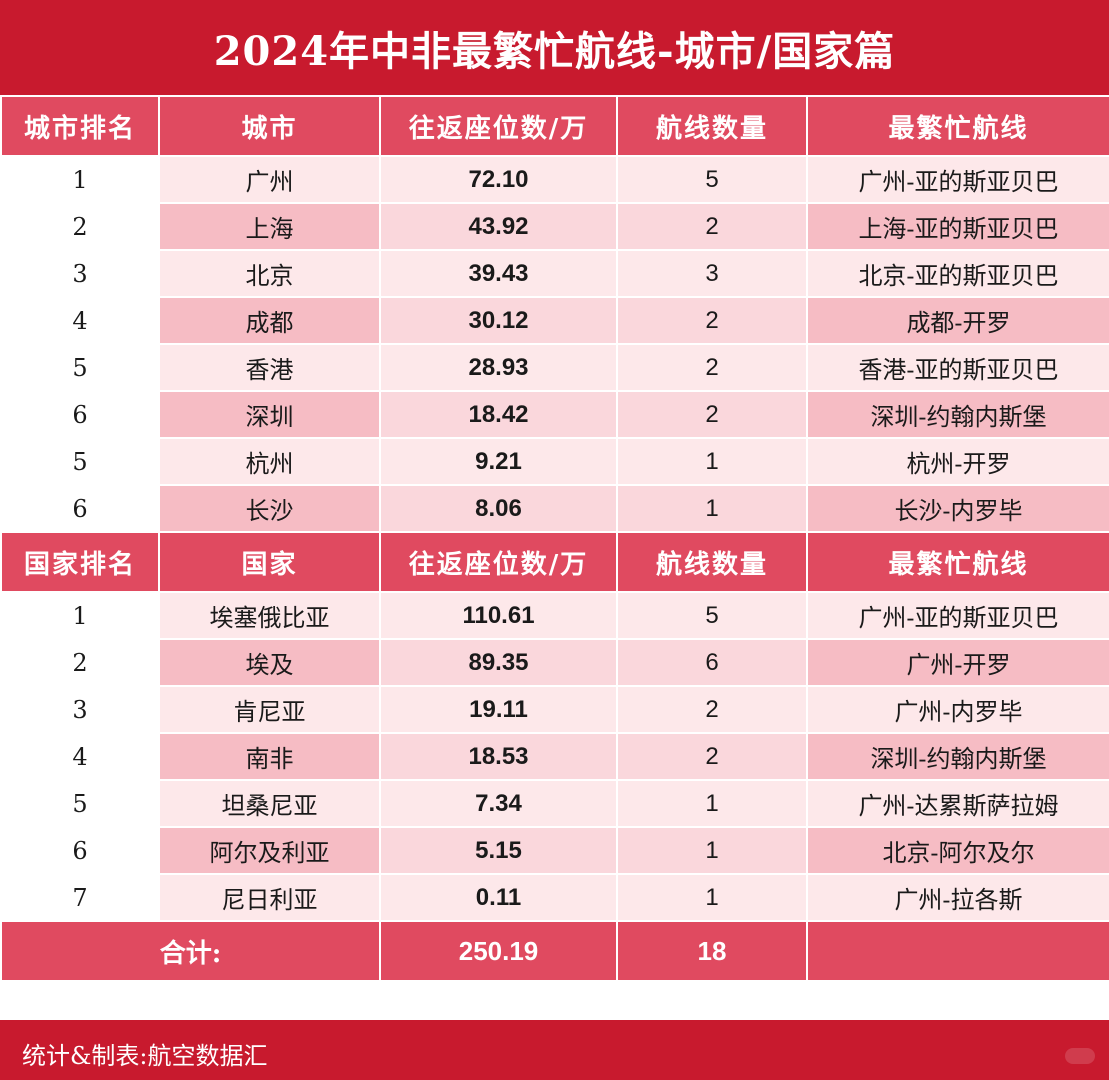 This screenshot has height=1080, width=1109. Describe the element at coordinates (1080, 1056) in the screenshot. I see `watermark-logo` at that location.